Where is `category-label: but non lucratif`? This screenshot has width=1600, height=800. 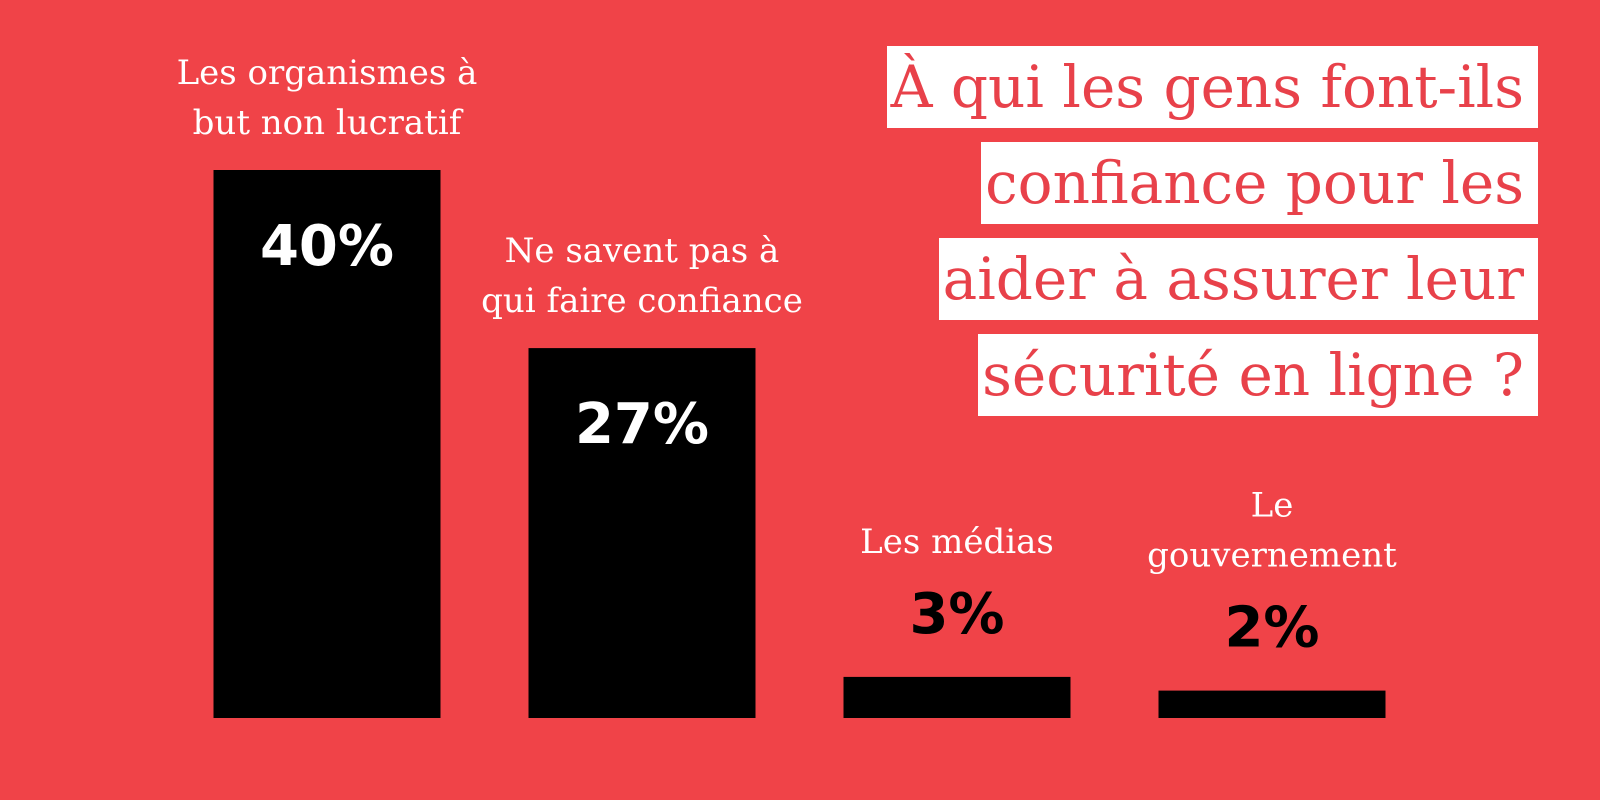 category-label: but non lucratif is located at coordinates (328, 123).